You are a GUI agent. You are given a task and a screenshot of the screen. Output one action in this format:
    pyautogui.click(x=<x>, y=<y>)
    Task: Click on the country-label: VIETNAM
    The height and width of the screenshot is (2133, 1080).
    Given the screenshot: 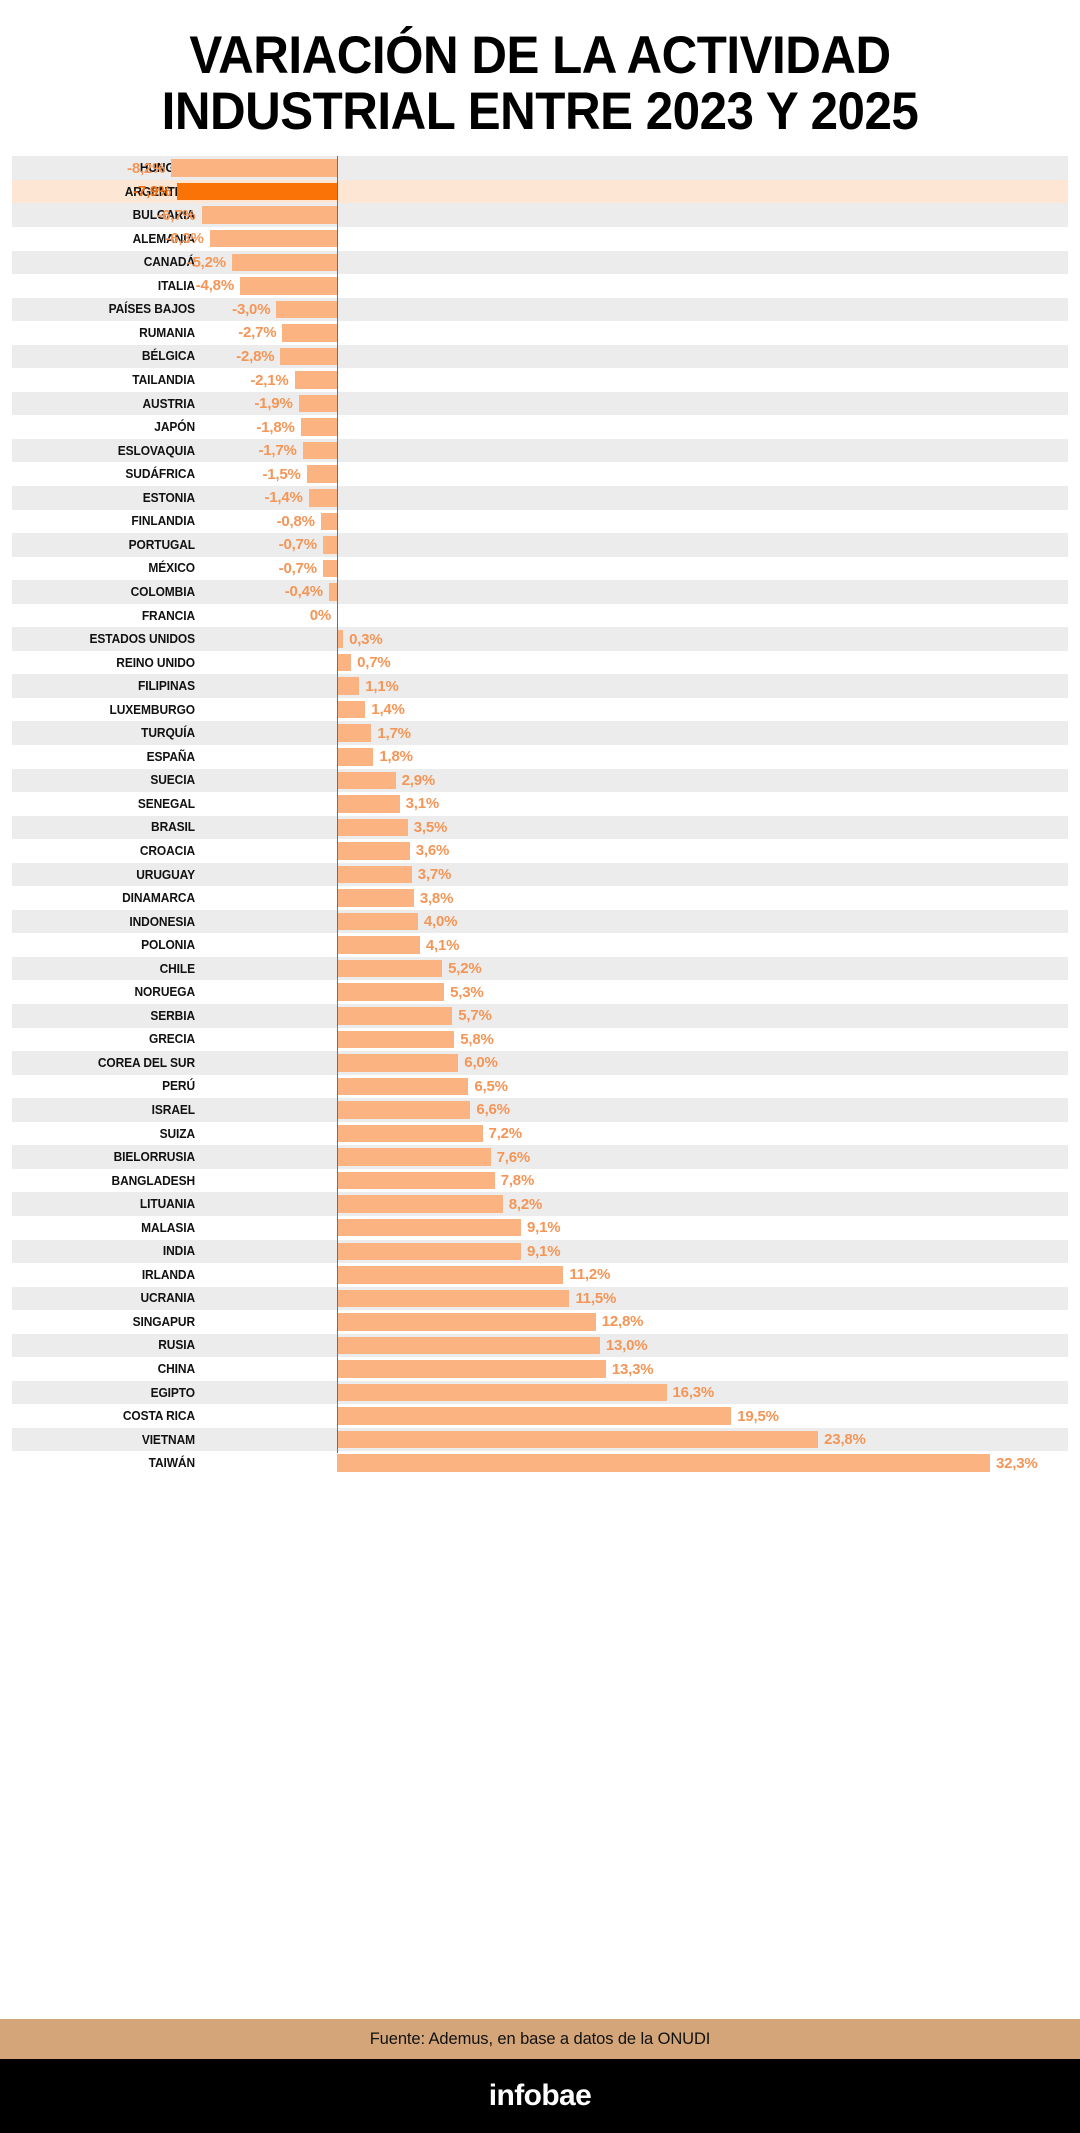 What is the action you would take?
    pyautogui.click(x=168, y=1439)
    